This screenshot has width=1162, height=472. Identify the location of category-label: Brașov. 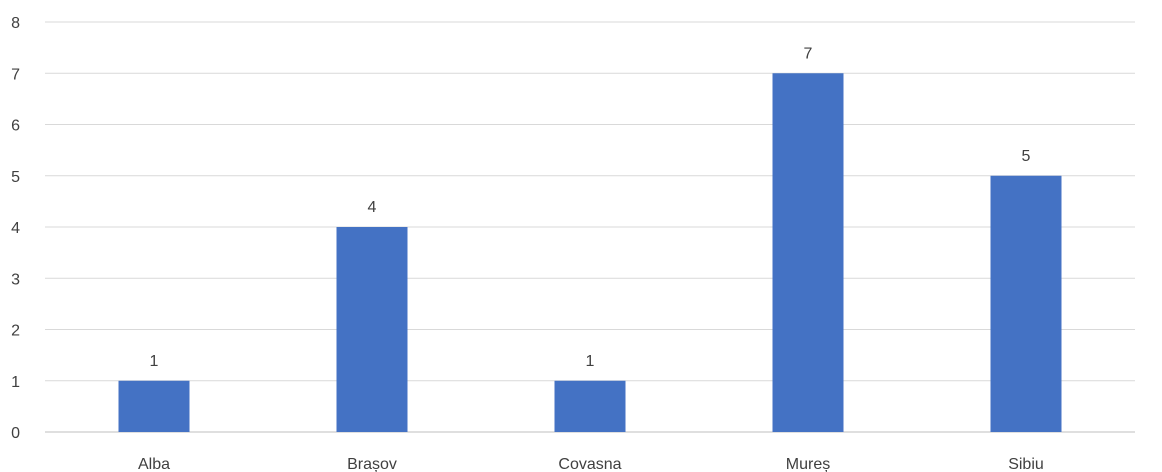
(372, 464).